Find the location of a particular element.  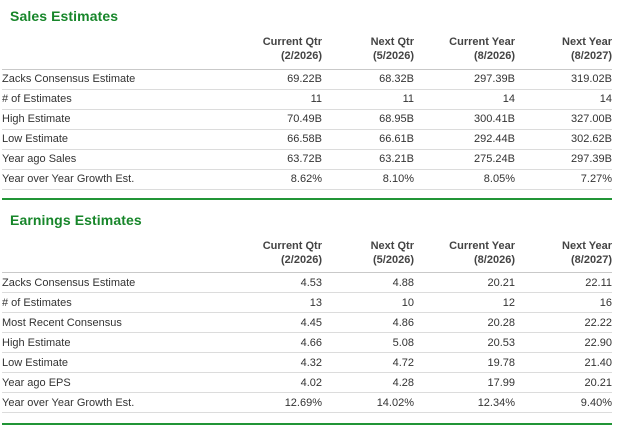

row-value: 4.72 is located at coordinates (368, 363).